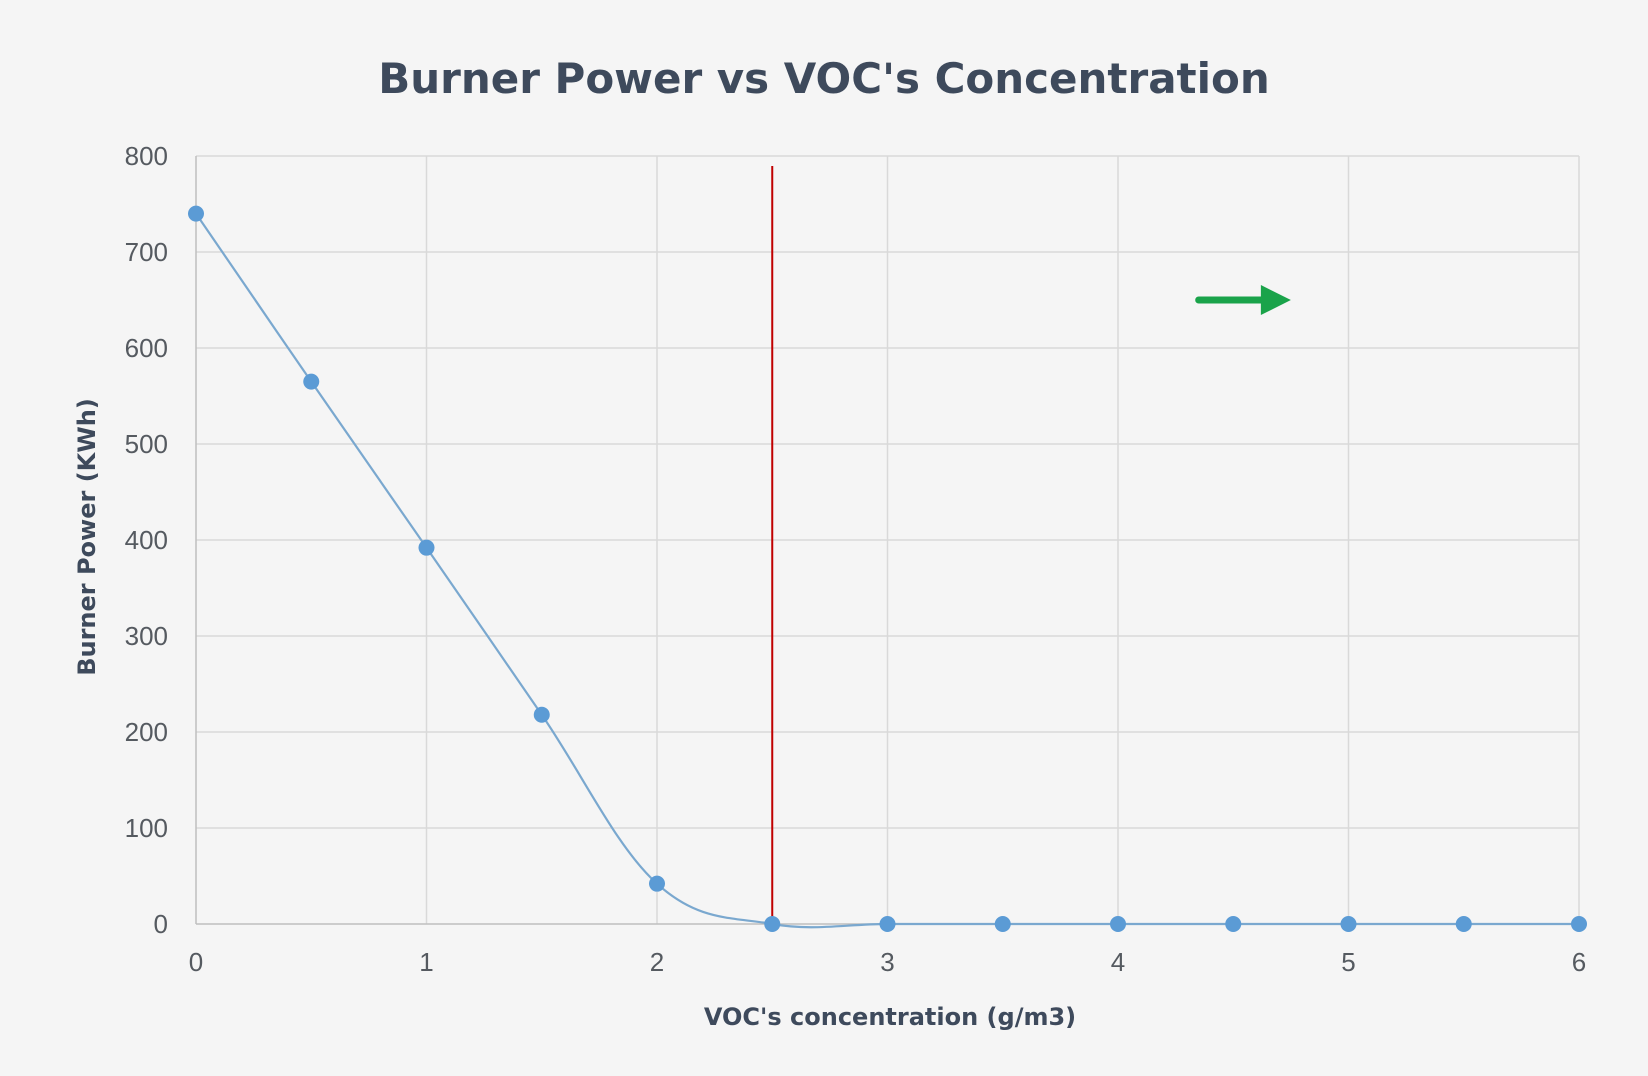 The image size is (1648, 1076). I want to click on x-tick-label: 3, so click(887, 962).